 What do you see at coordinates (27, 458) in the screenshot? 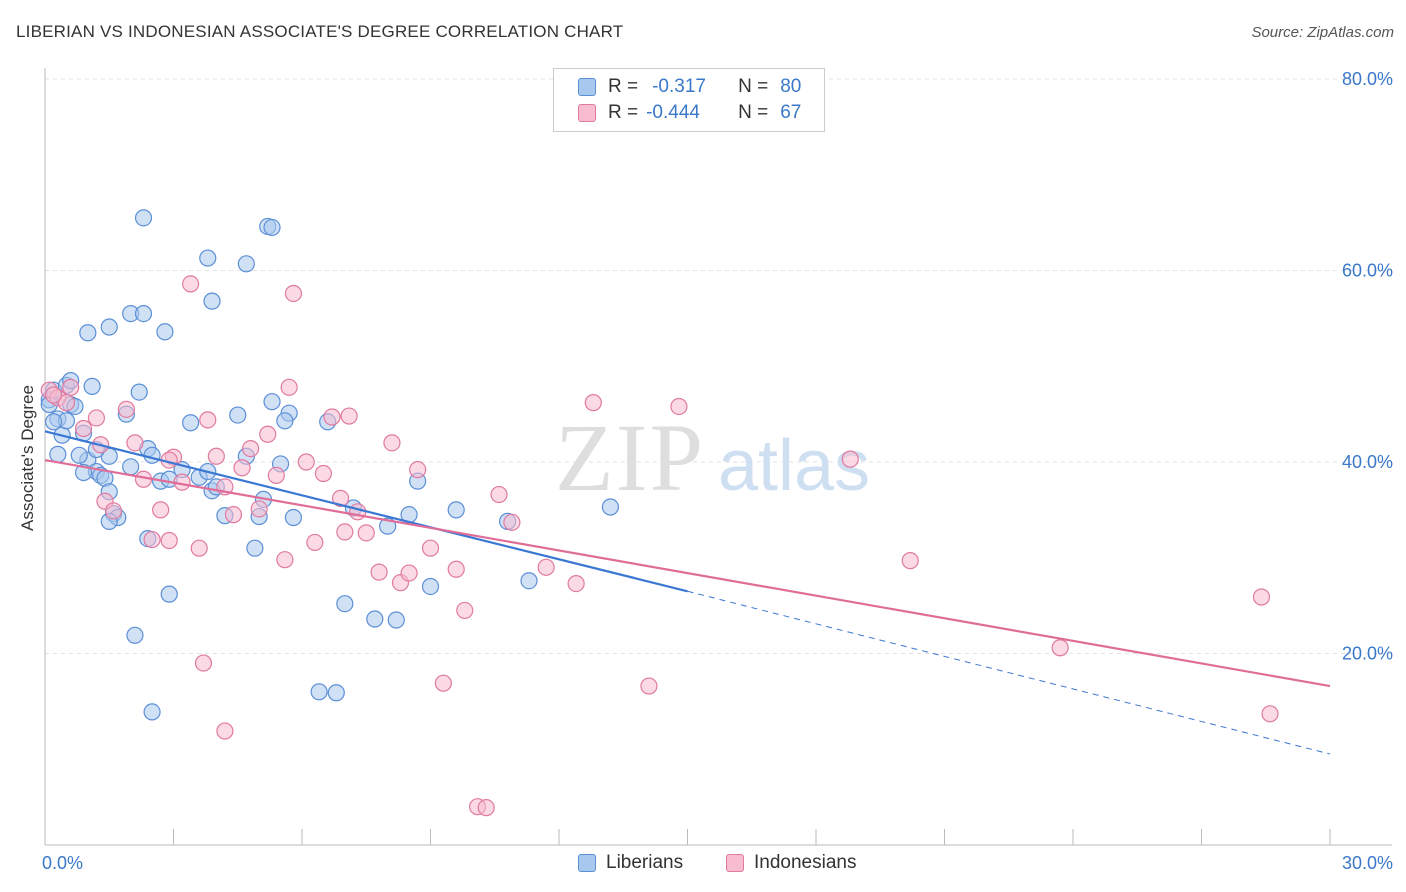
I see `y-axis-label: Associate's Degree` at bounding box center [27, 458].